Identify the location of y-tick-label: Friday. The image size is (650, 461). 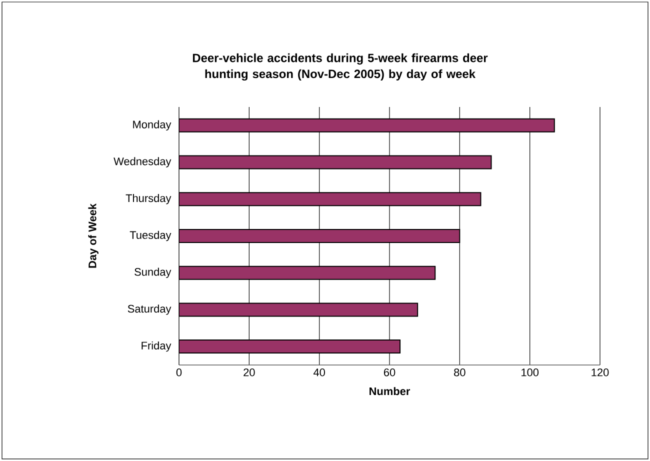
(157, 346).